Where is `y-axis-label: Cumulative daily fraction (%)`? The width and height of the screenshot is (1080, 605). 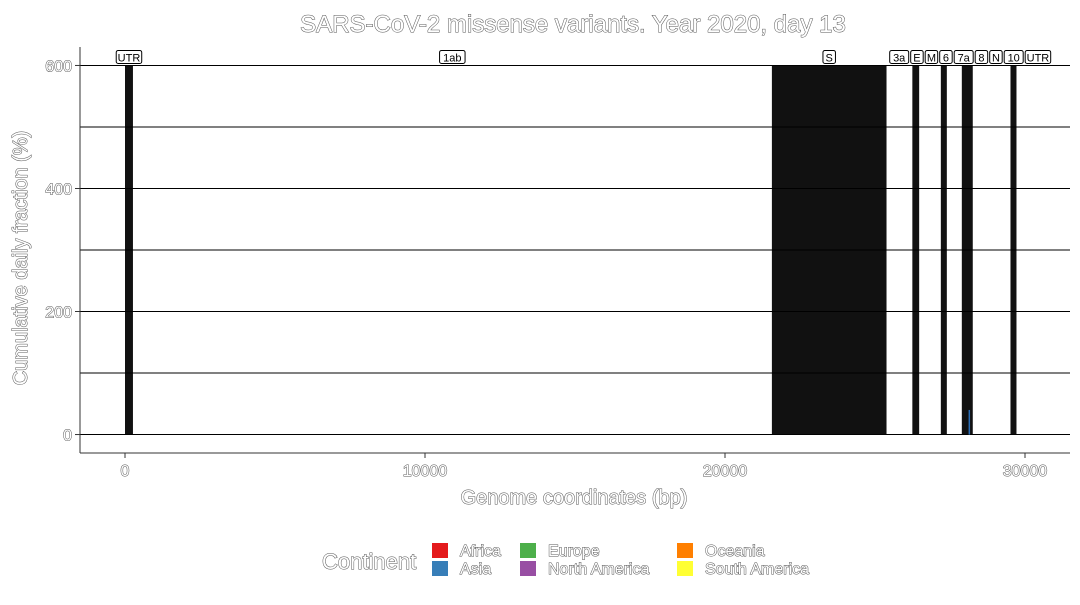
y-axis-label: Cumulative daily fraction (%) is located at coordinates (21, 258).